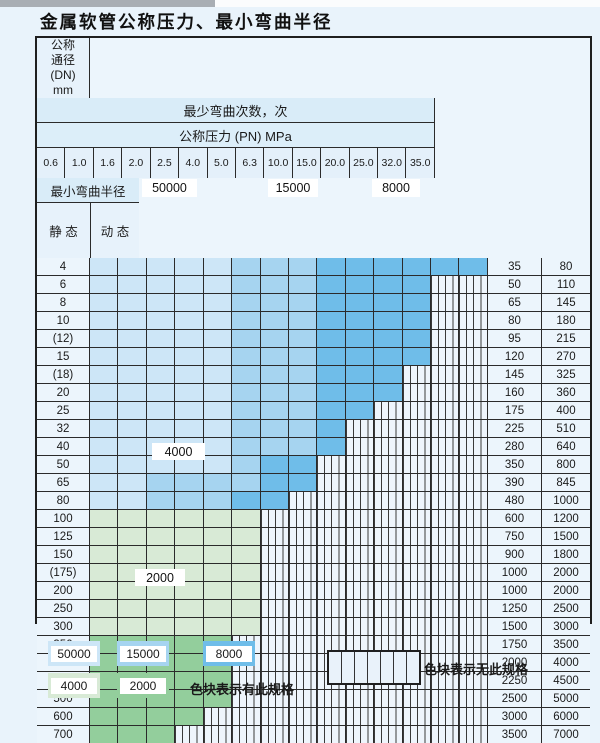 Image resolution: width=600 pixels, height=743 pixels. What do you see at coordinates (566, 518) in the screenshot?
I see `dynamic-radius-cell: 1200` at bounding box center [566, 518].